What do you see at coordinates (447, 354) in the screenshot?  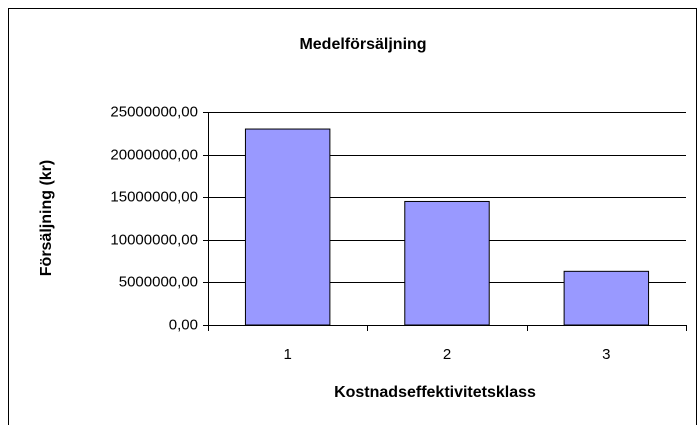 I see `x-tick-label: 2` at bounding box center [447, 354].